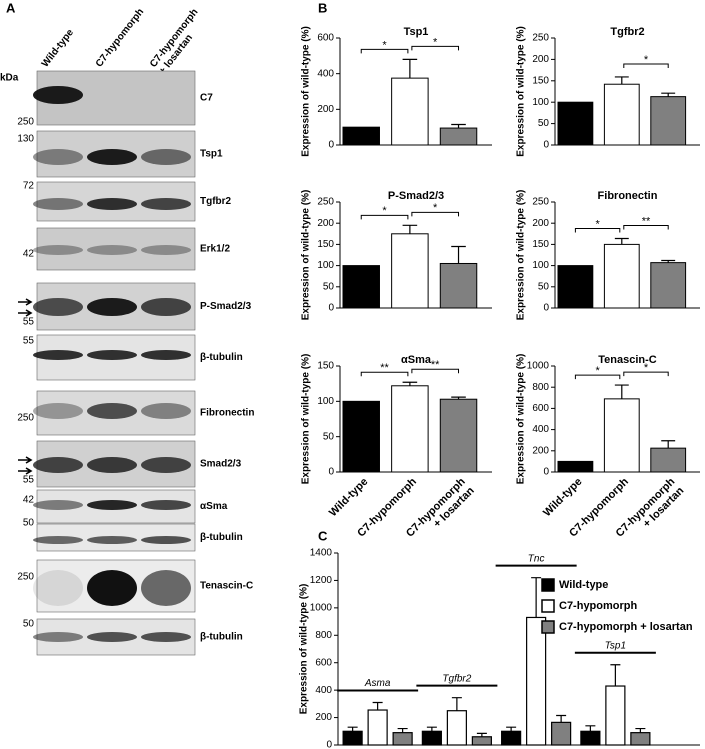 Image resolution: width=705 pixels, height=749 pixels. Describe the element at coordinates (322, 7) in the screenshot. I see `panel-label: B` at that location.